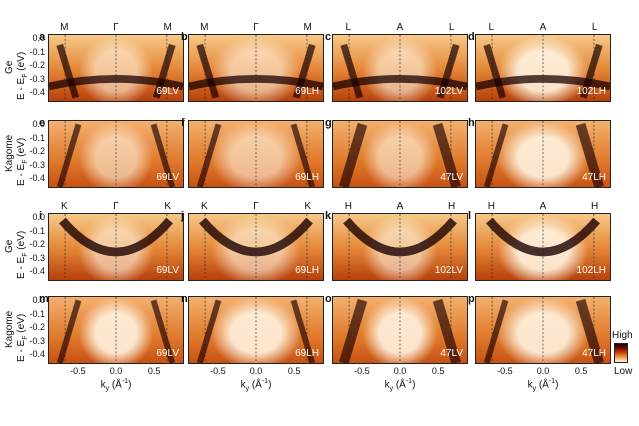  Describe the element at coordinates (471, 123) in the screenshot. I see `panel-letter: h` at that location.